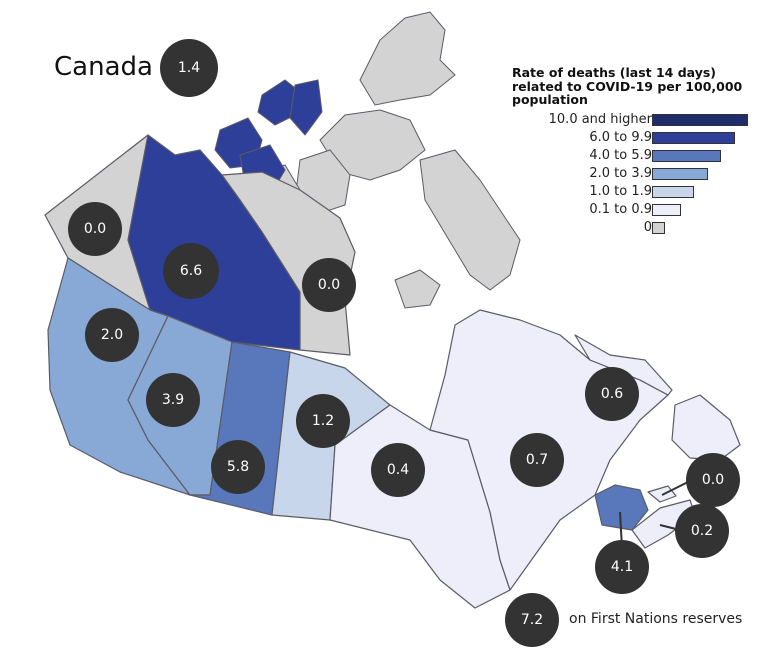 The width and height of the screenshot is (778, 654). Describe the element at coordinates (675, 488) in the screenshot. I see `leader-line-pe` at that location.